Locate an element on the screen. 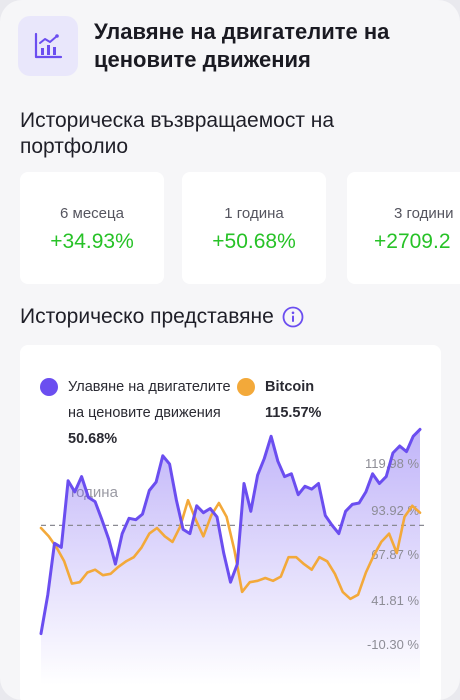 This screenshot has width=460, height=700. bar-chart-icon is located at coordinates (48, 45).